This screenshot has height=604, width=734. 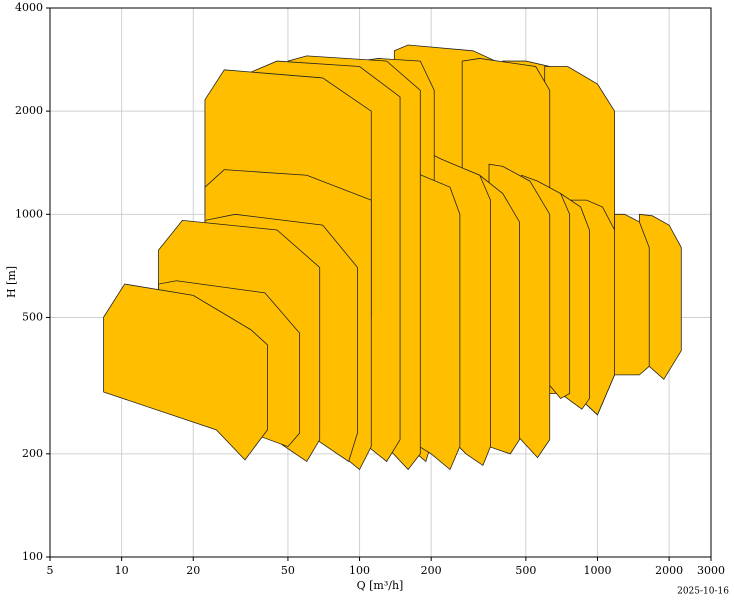 What do you see at coordinates (193, 570) in the screenshot?
I see `x-tick-label: 20` at bounding box center [193, 570].